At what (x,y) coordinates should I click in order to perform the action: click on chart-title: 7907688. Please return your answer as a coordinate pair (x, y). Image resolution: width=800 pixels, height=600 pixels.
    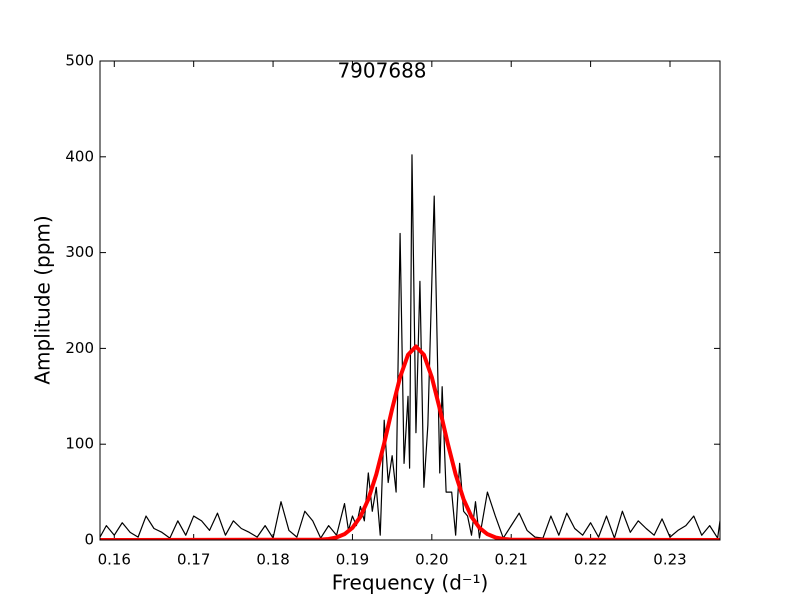
    Looking at the image, I should click on (381, 71).